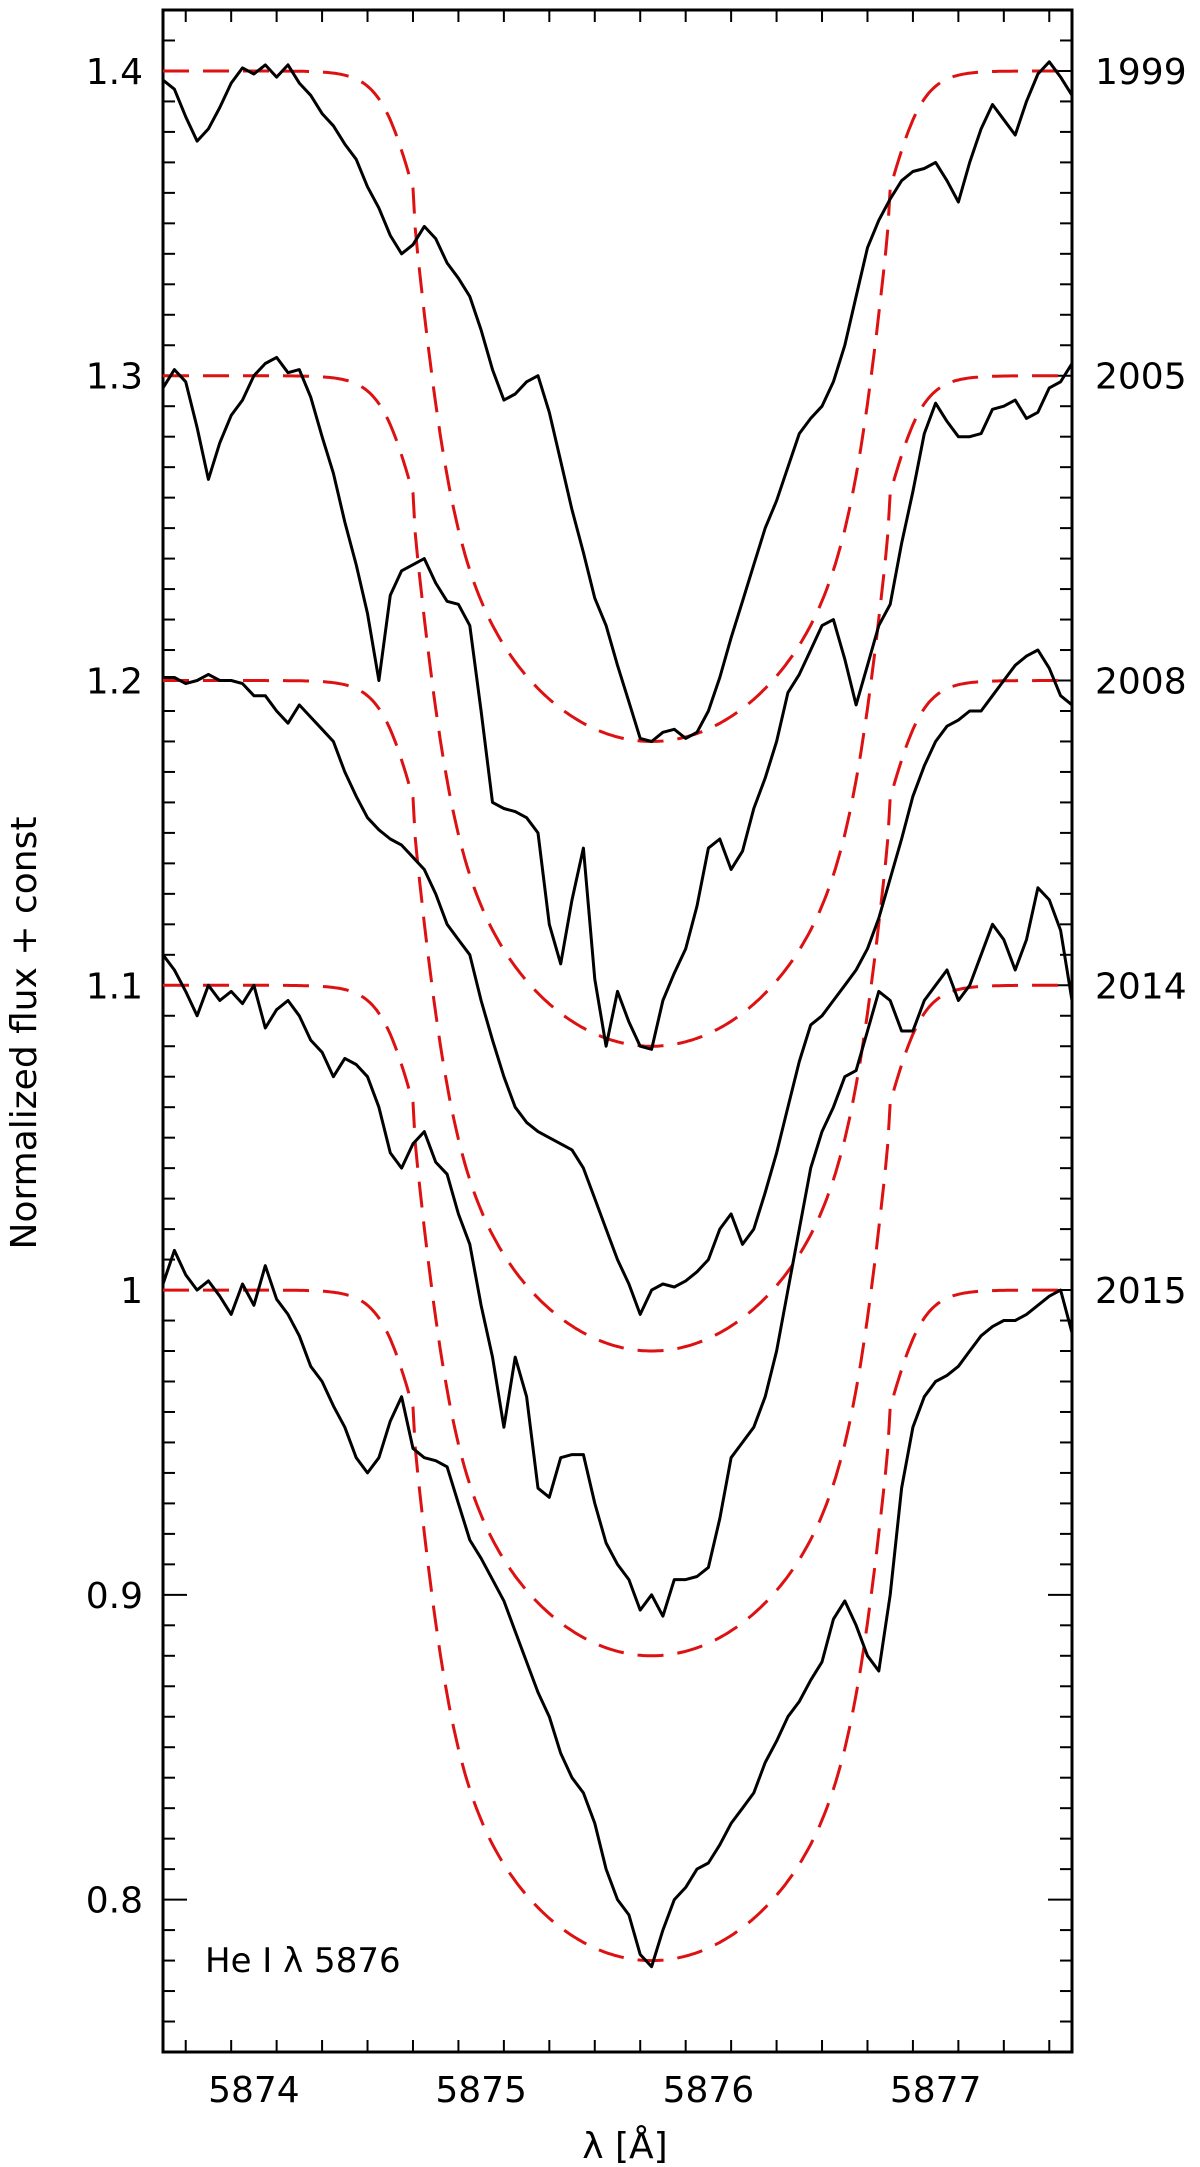 The height and width of the screenshot is (2167, 1200). What do you see at coordinates (624, 2145) in the screenshot?
I see `x-axis-title: λ [Å]` at bounding box center [624, 2145].